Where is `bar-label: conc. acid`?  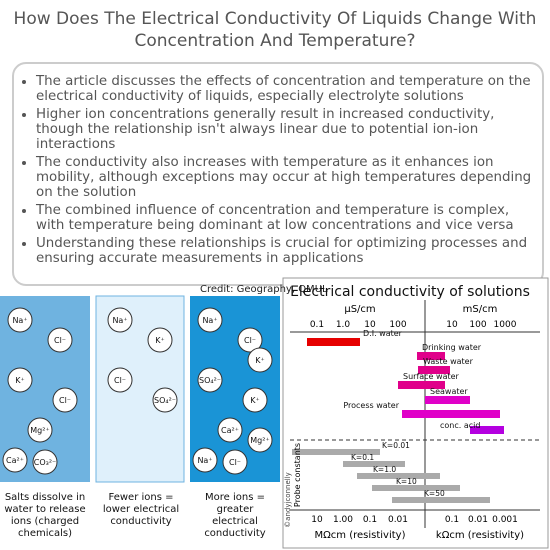 bar-label: conc. acid is located at coordinates (460, 425).